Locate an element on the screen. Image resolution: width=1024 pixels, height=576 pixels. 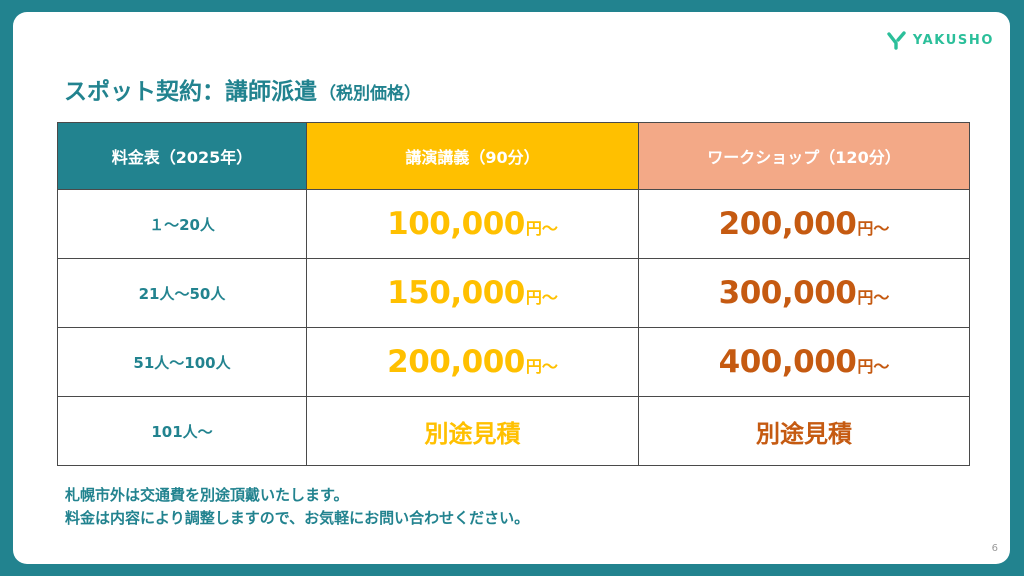
price-amount: 100,000 is located at coordinates (456, 224).